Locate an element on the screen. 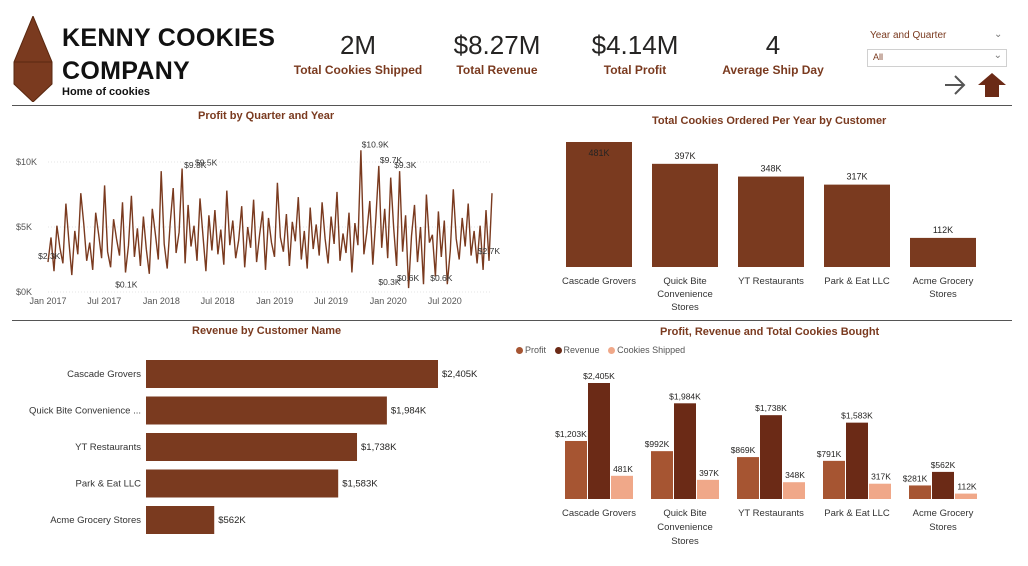  x-tick-label: Jul 2017 is located at coordinates (104, 301).